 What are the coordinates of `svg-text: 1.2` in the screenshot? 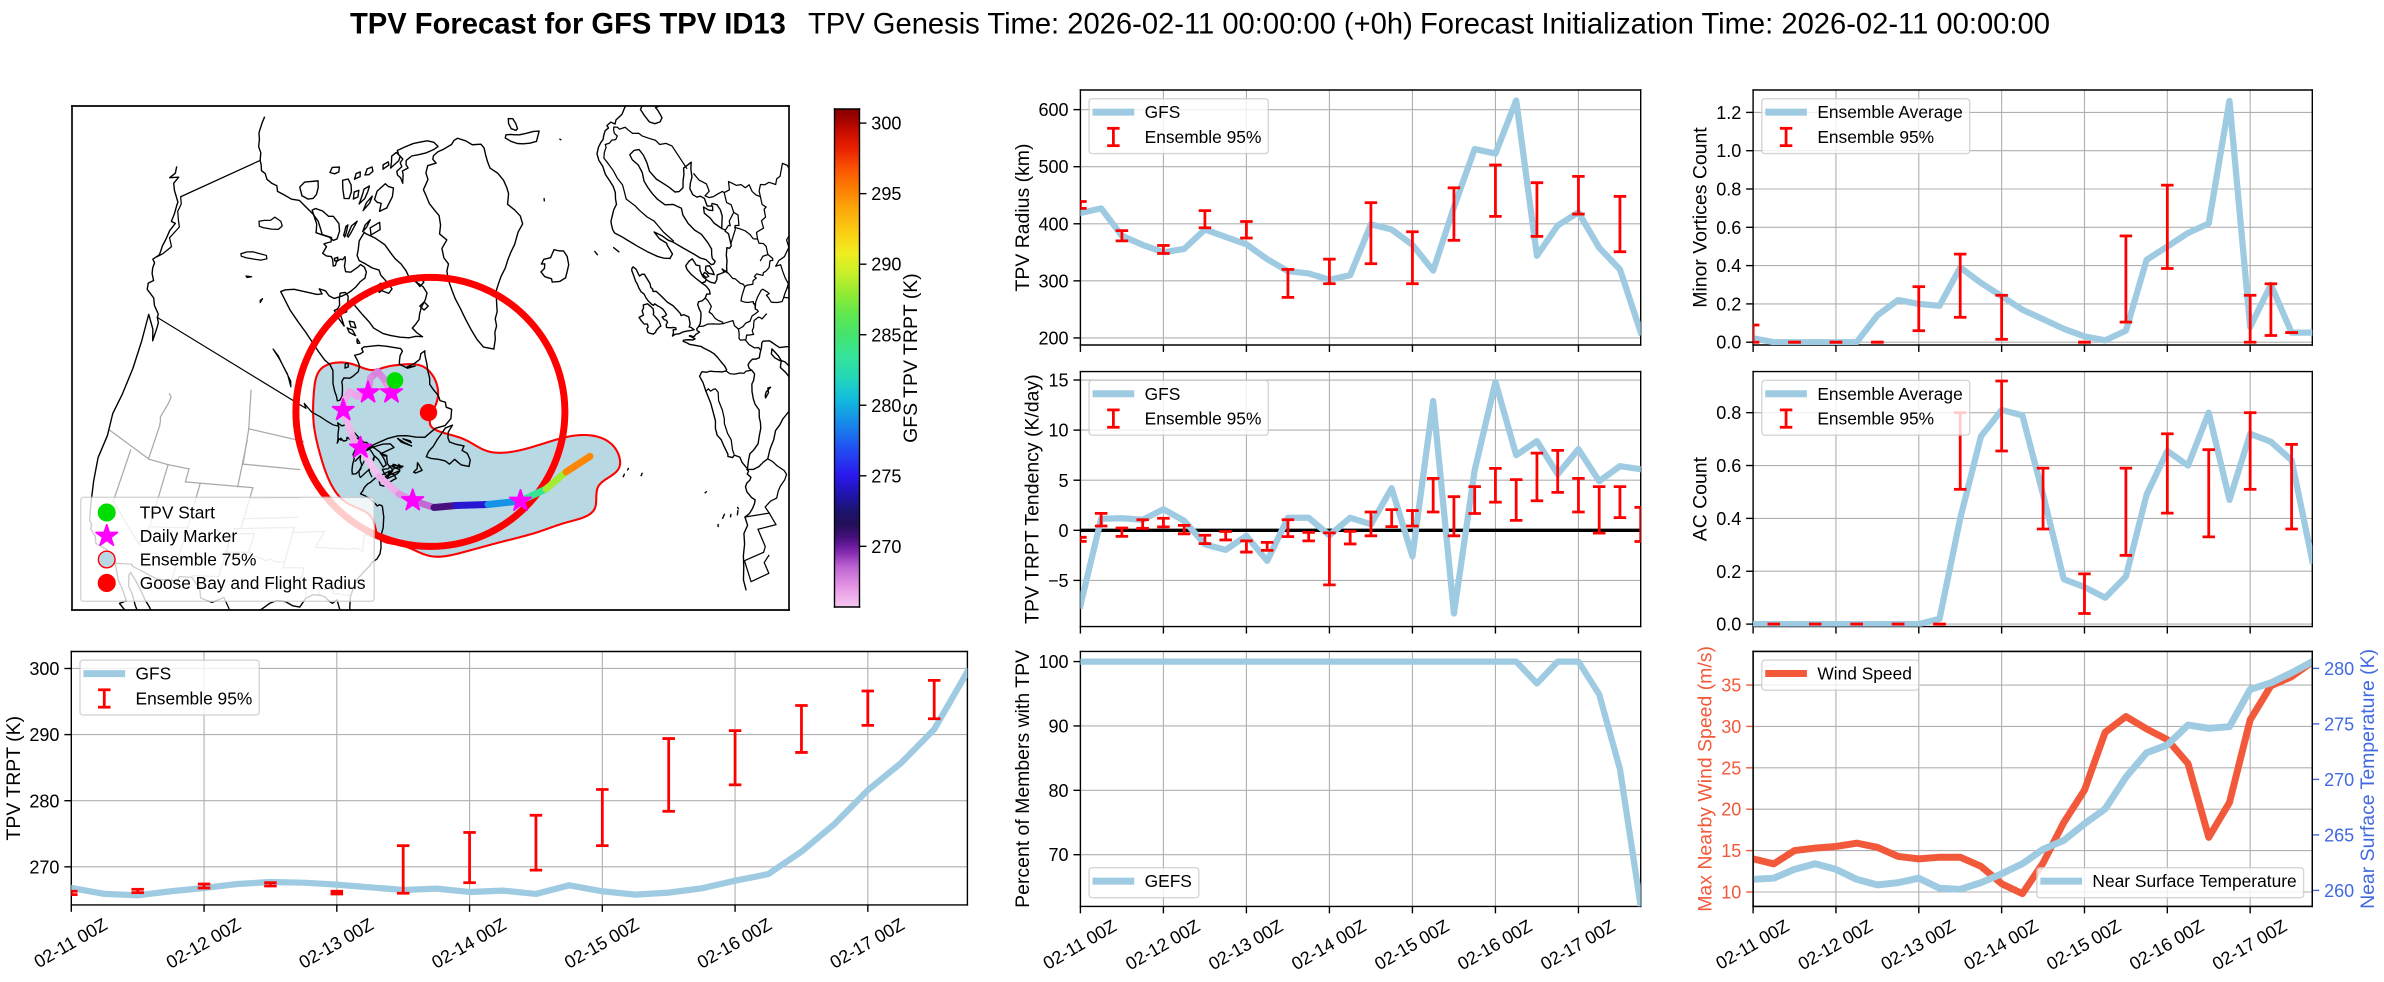 It's located at (1728, 113).